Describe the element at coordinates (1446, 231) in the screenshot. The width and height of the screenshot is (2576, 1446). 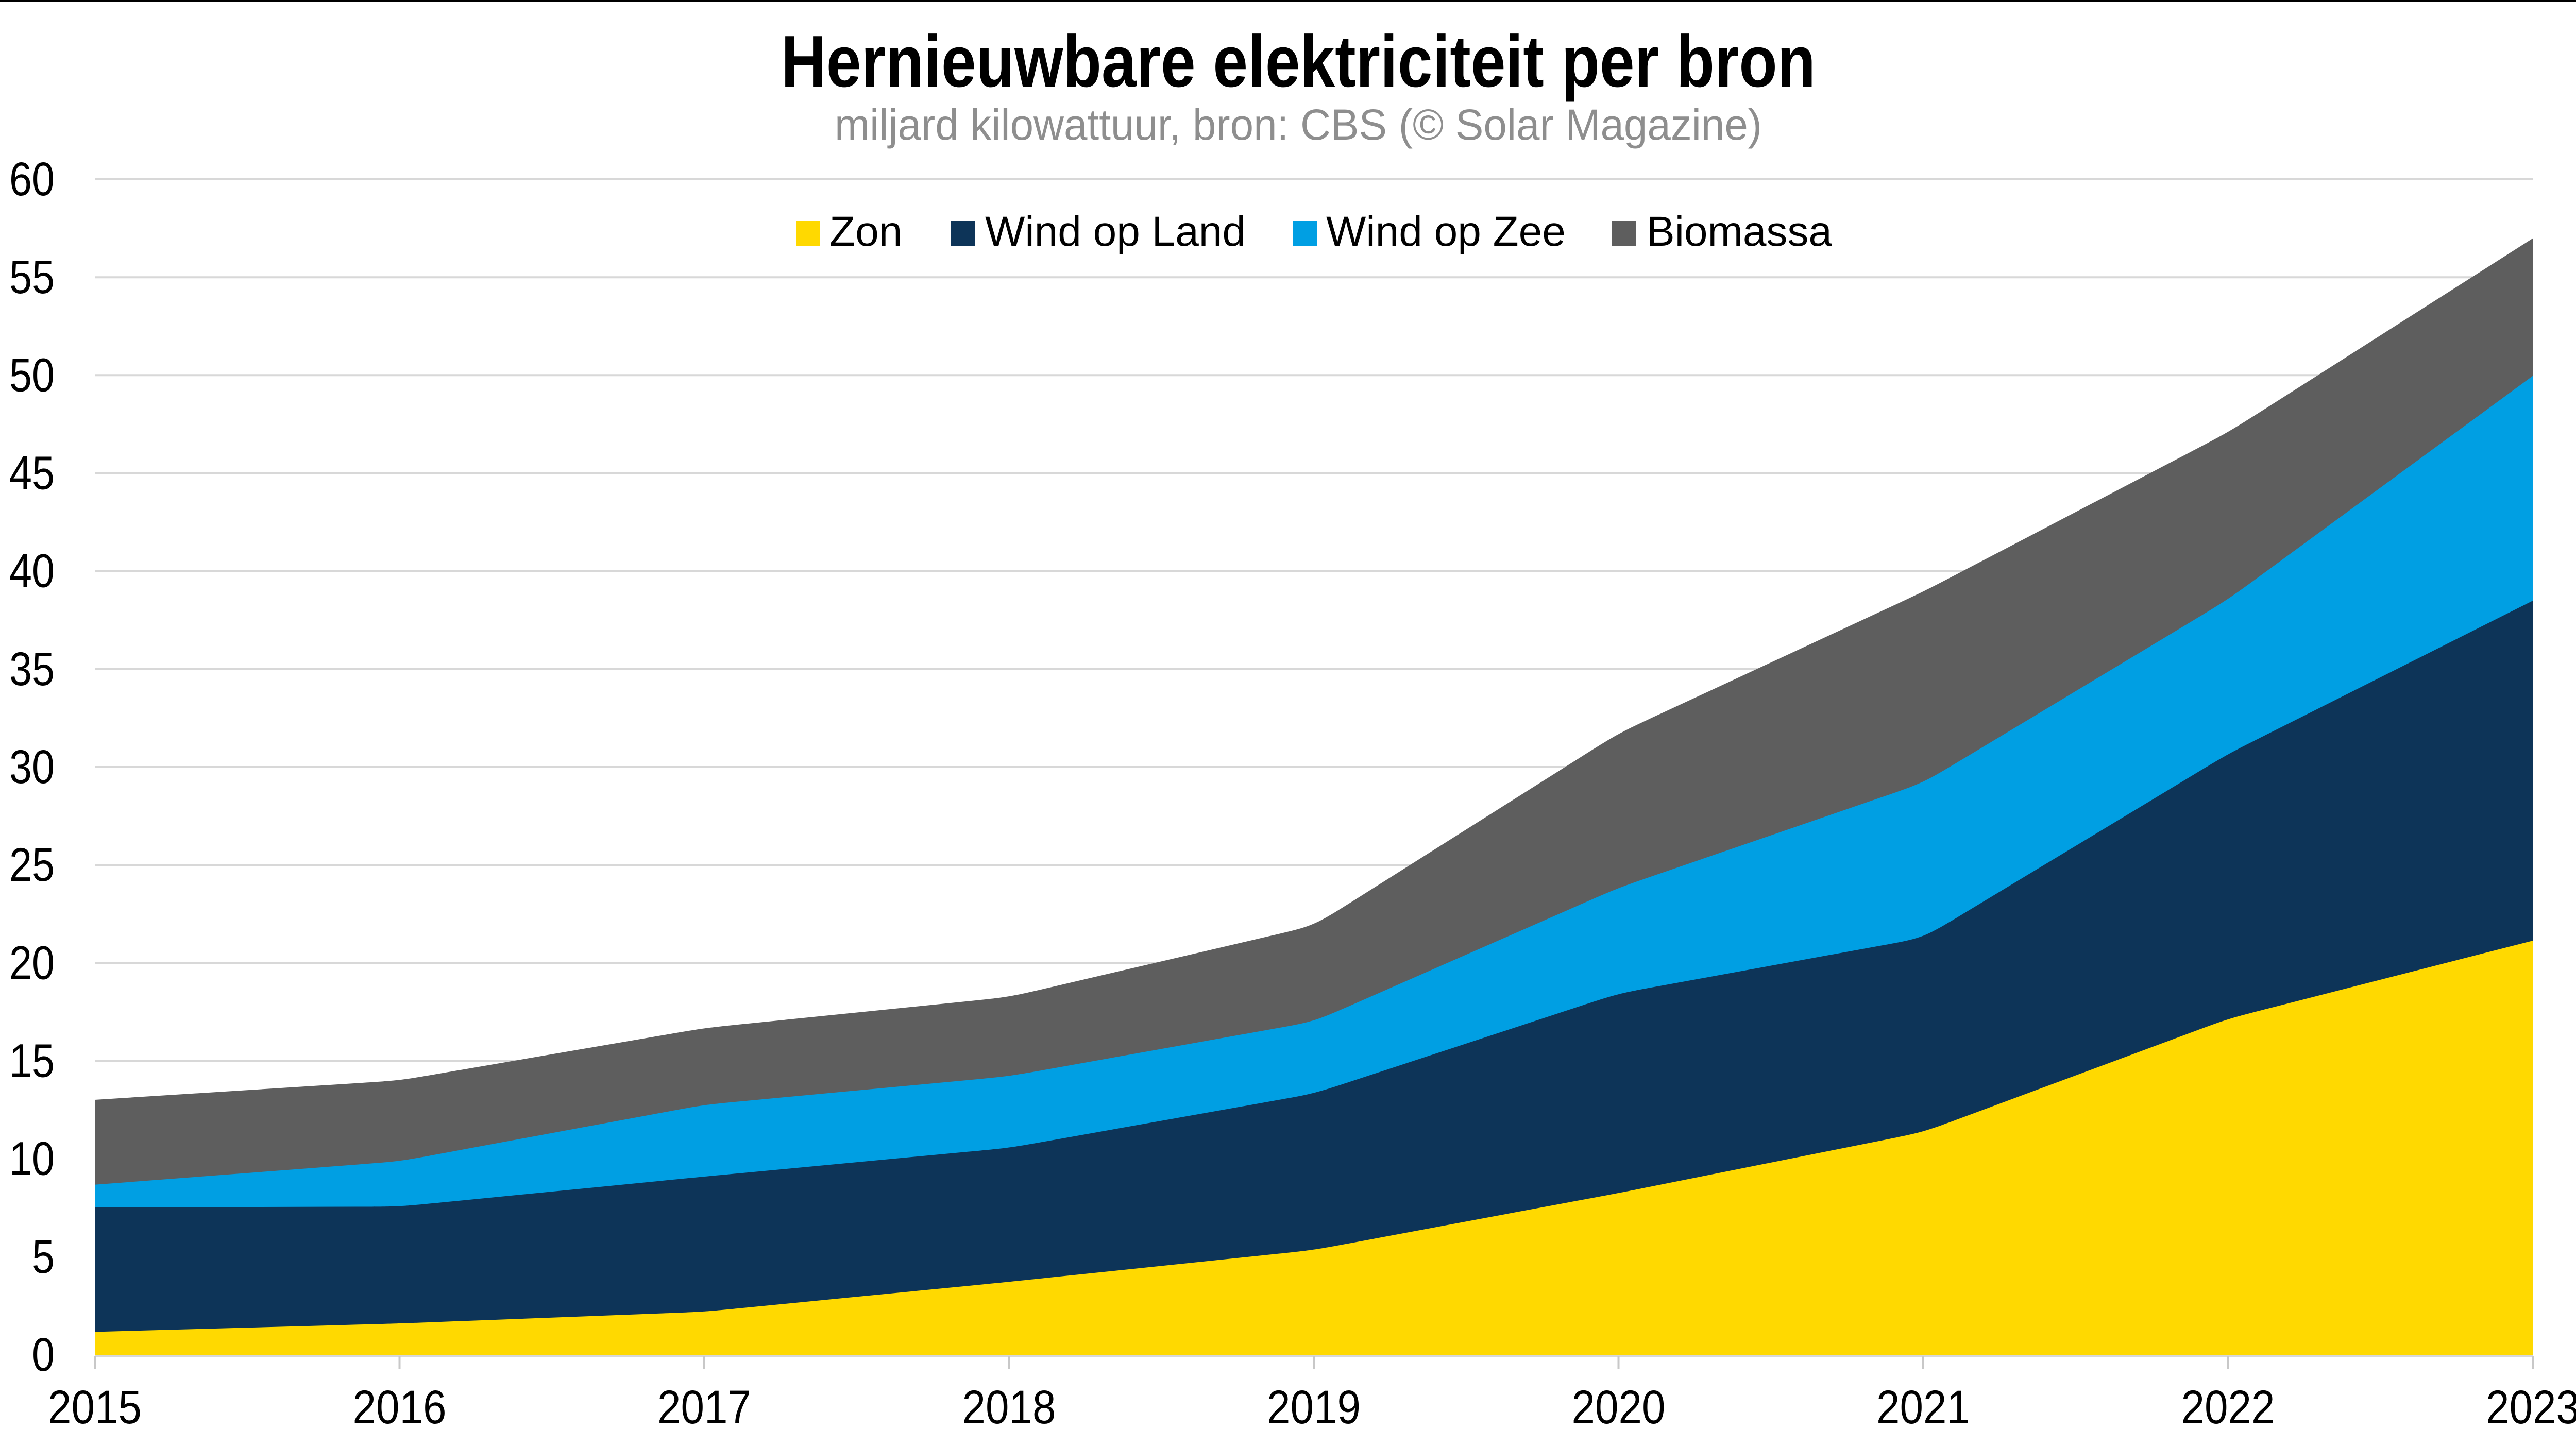
I see `svg-text: Wind op Zee` at that location.